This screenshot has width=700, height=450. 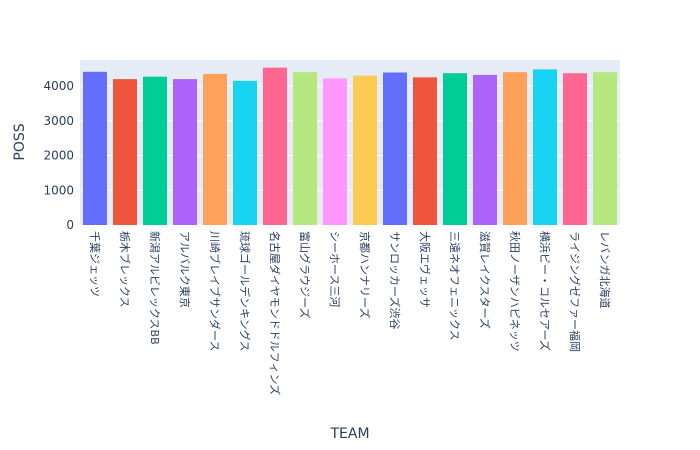 I want to click on y-axis-ticks: 0 1000 2000 3000 4000, so click(x=58, y=155).